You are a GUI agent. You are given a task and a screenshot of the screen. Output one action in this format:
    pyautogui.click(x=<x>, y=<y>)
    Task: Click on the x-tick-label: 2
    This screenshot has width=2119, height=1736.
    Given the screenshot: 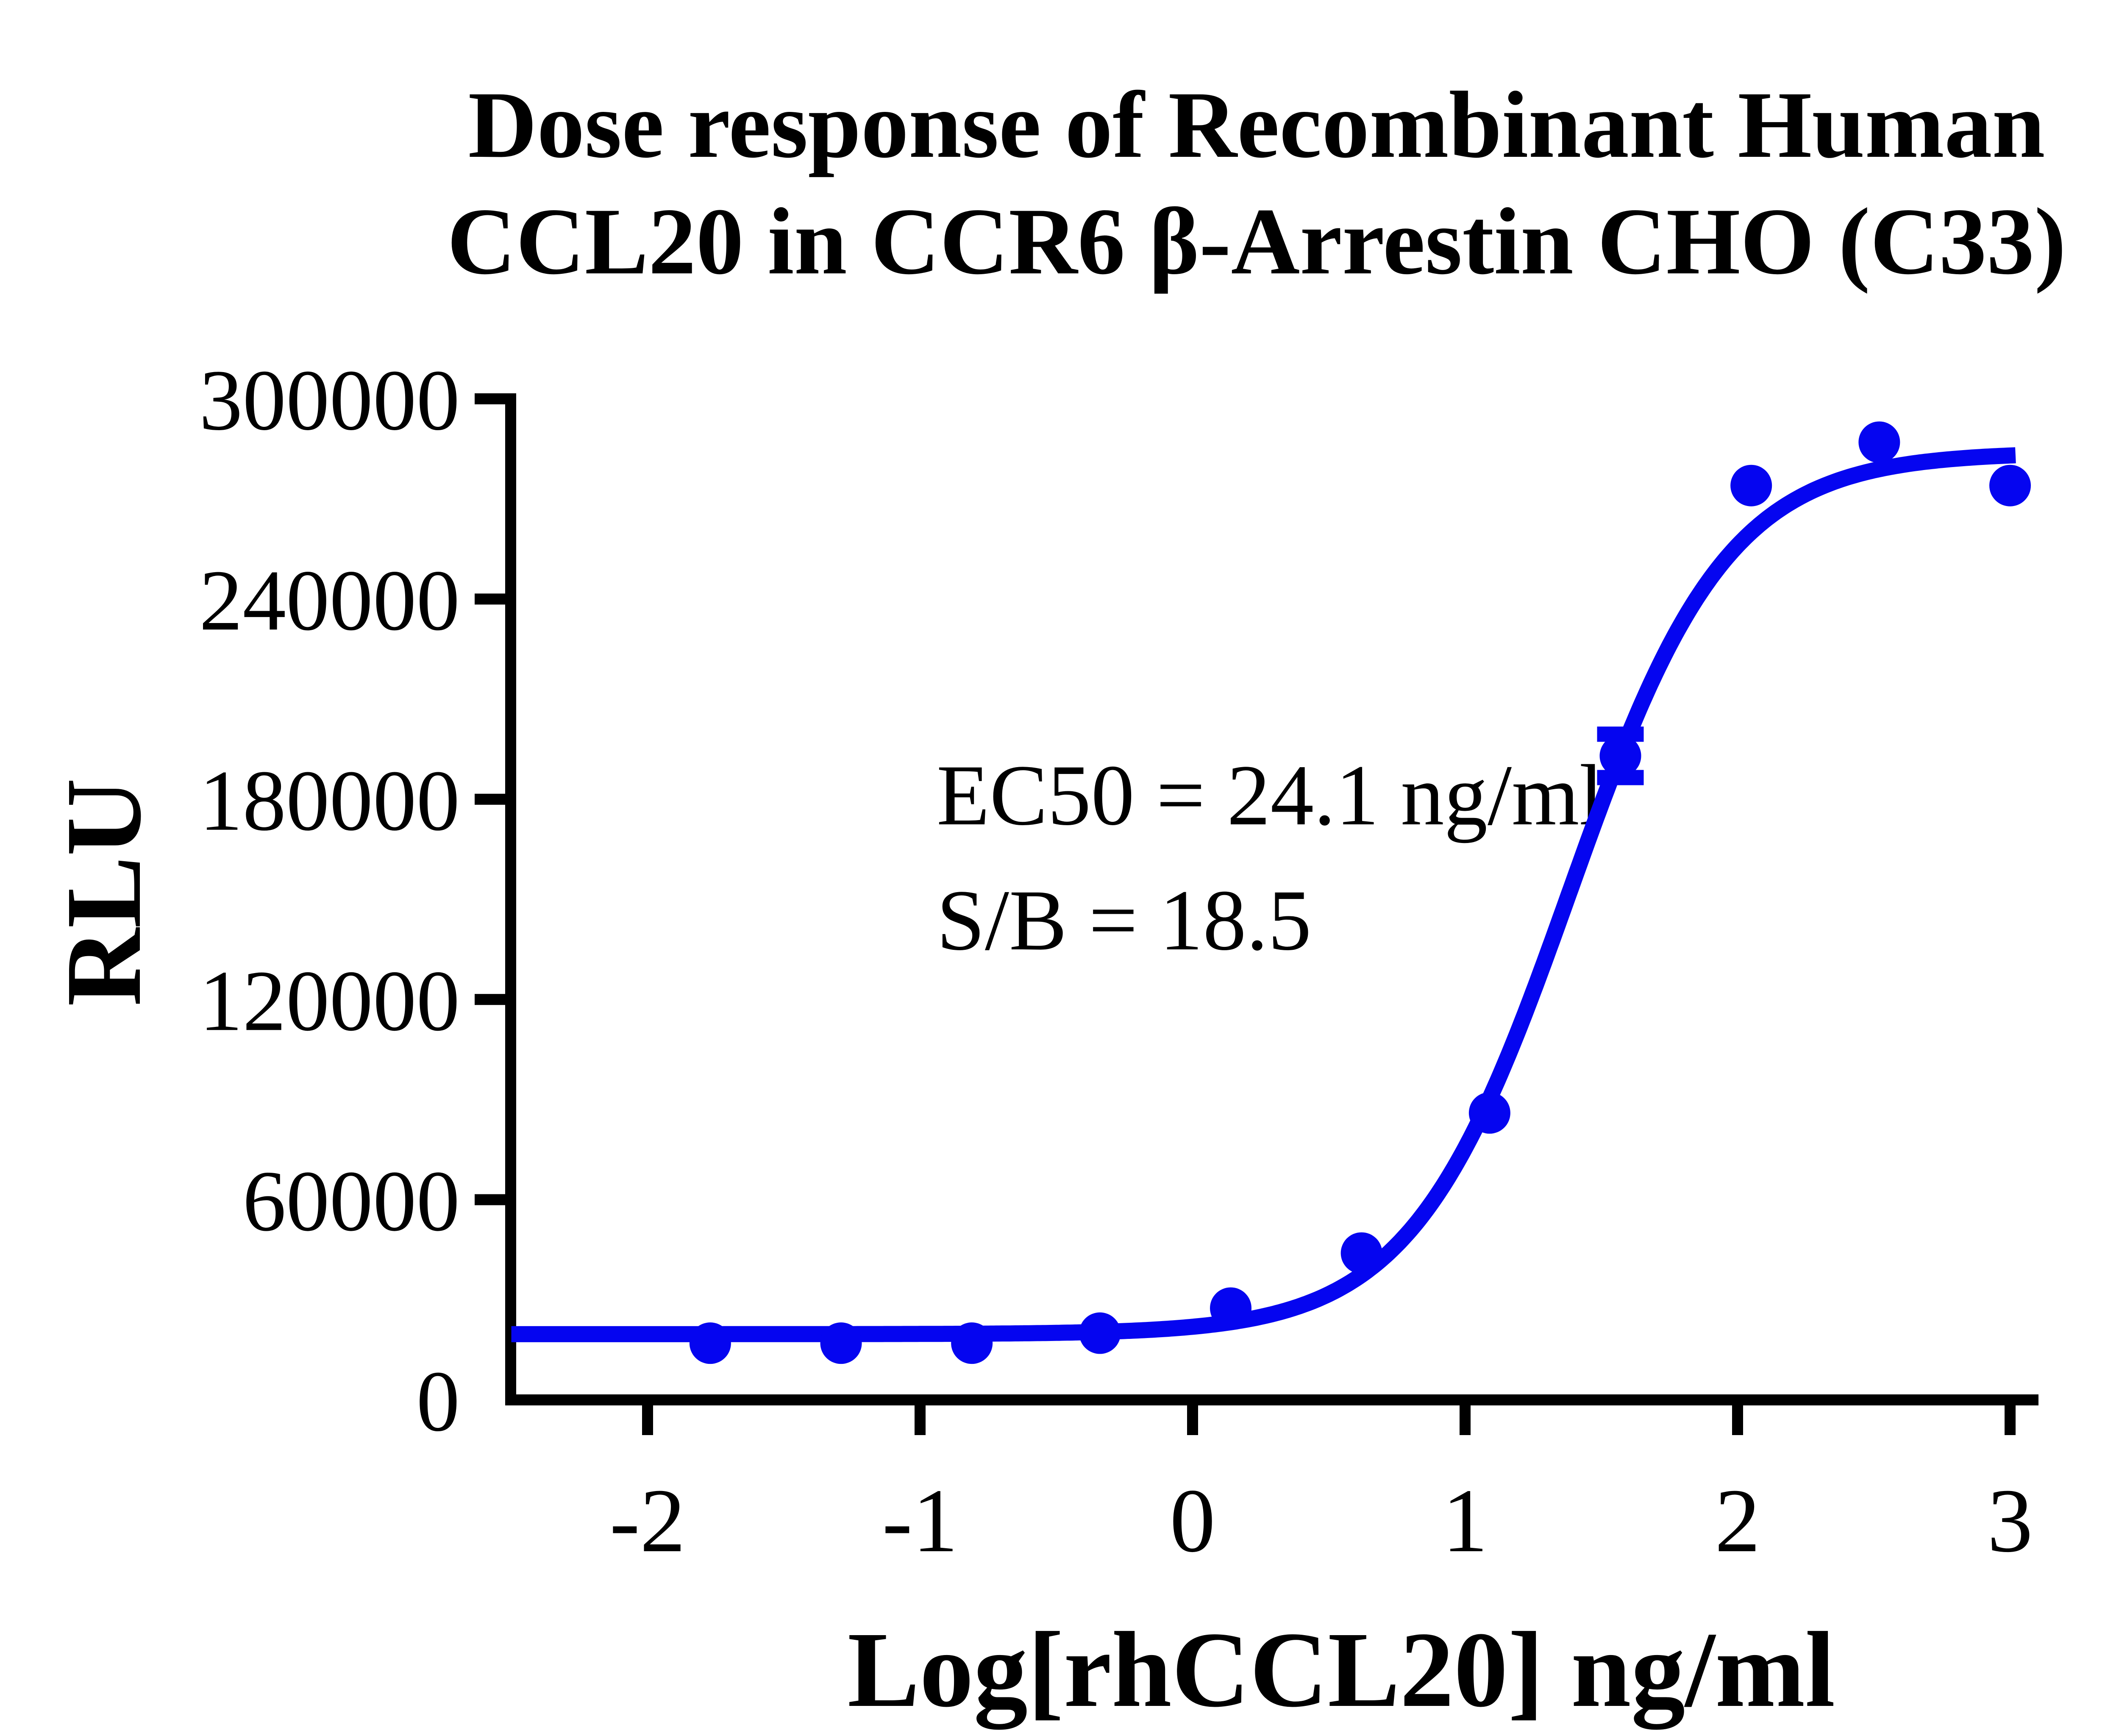 What is the action you would take?
    pyautogui.click(x=1738, y=1520)
    